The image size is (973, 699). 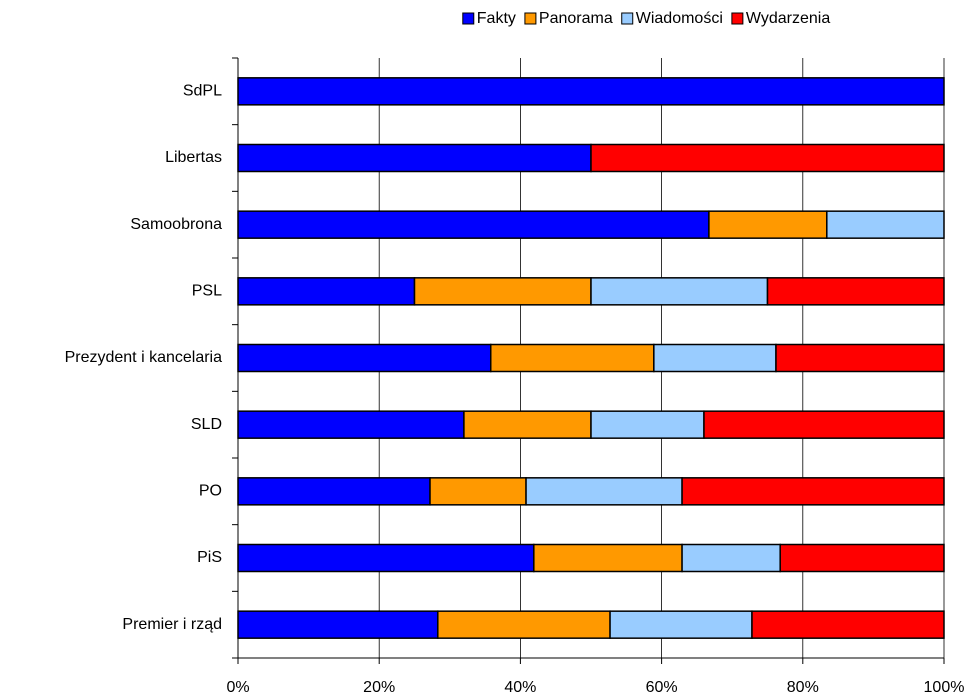 What do you see at coordinates (202, 91) in the screenshot?
I see `y-tick-label: SdPL` at bounding box center [202, 91].